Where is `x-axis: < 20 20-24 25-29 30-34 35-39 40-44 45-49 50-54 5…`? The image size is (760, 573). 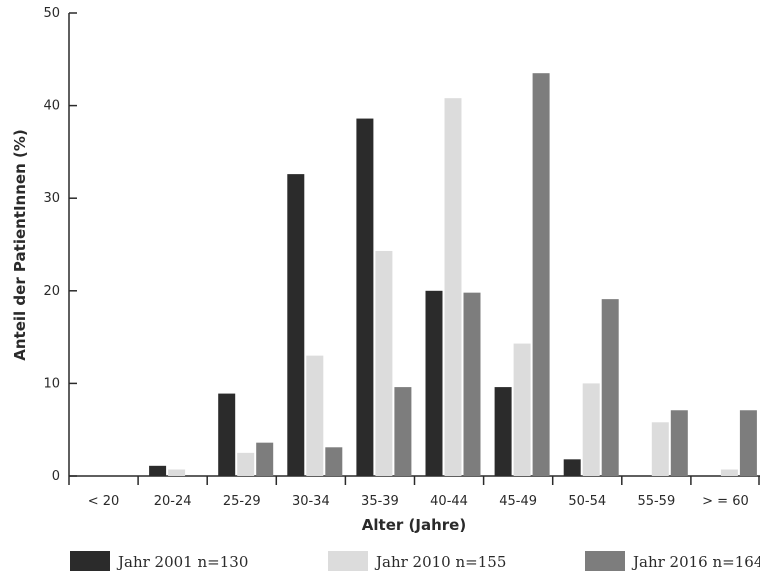
x-axis: < 20 20-24 25-29 30-34 35-39 40-44 45-49 50-54 5… is located at coordinates (414, 492).